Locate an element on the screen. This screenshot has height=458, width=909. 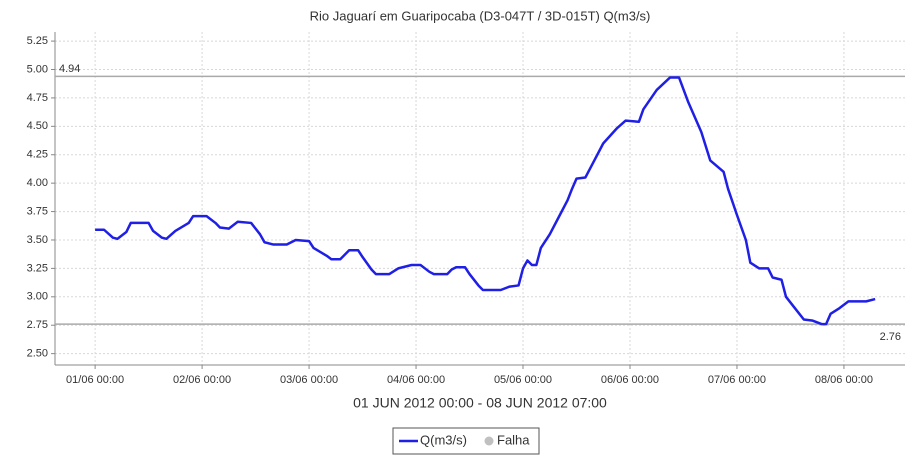
y-tick-label: 4.00 is located at coordinates (37, 183).